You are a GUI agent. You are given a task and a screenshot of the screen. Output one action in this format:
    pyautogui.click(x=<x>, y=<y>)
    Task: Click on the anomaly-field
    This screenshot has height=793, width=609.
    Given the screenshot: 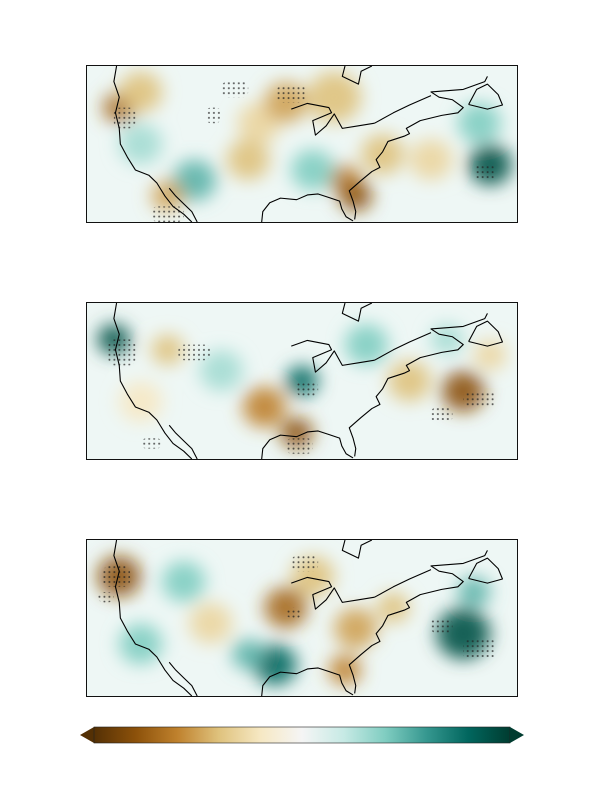 What is the action you would take?
    pyautogui.click(x=307, y=141)
    